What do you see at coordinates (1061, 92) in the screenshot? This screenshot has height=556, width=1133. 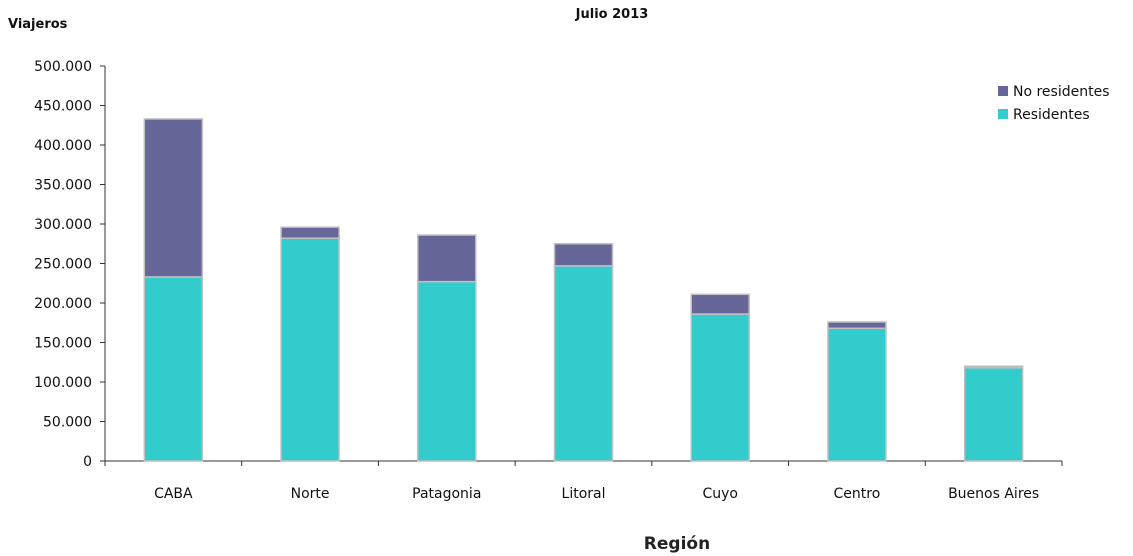 I see `legend-label-no-residentes: No residentes` at bounding box center [1061, 92].